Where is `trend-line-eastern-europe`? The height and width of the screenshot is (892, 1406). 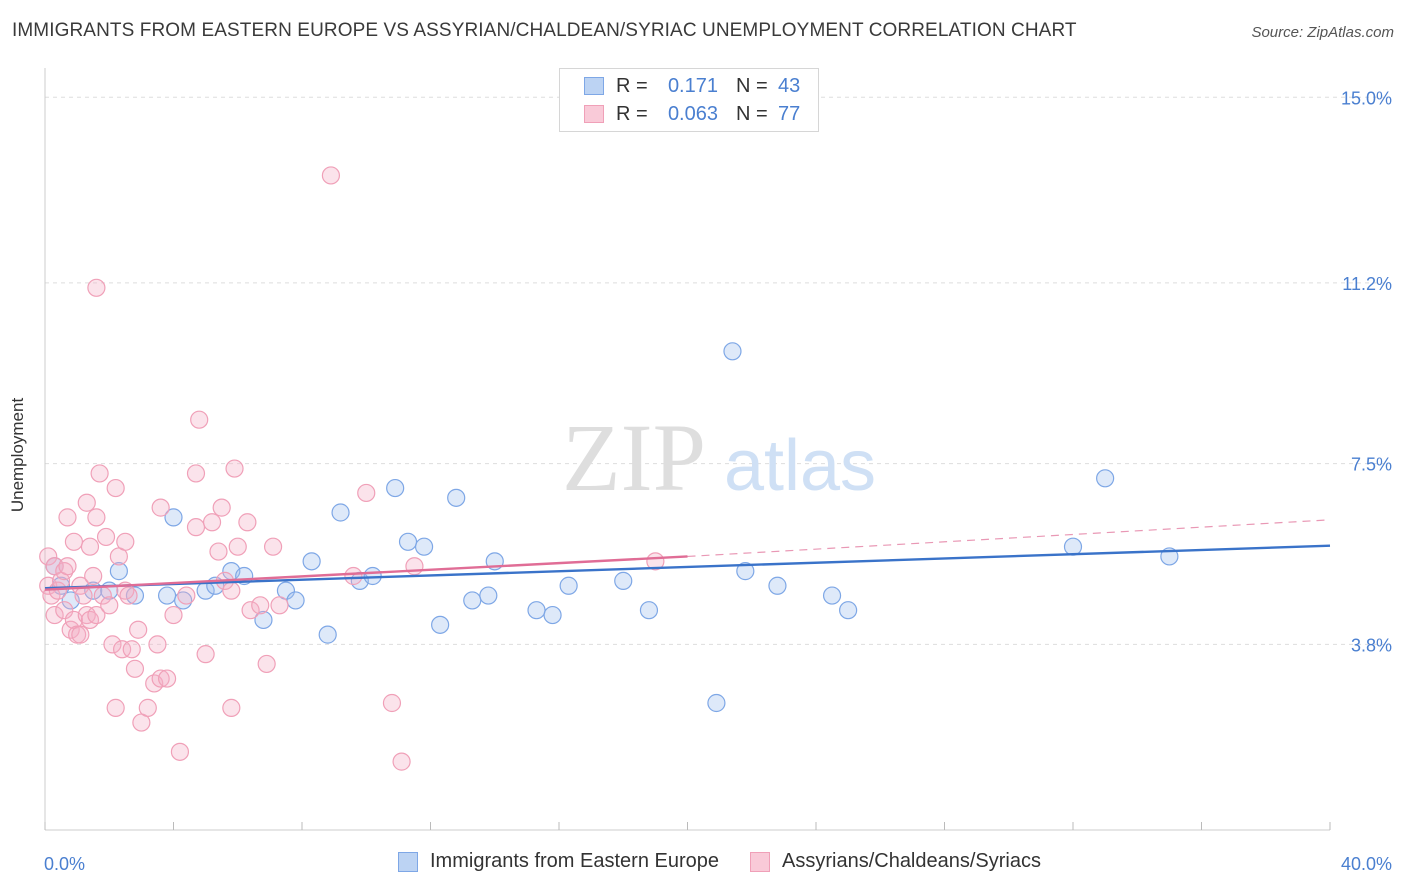
trend-line-eastern-europe is located at coordinates (687, 567).